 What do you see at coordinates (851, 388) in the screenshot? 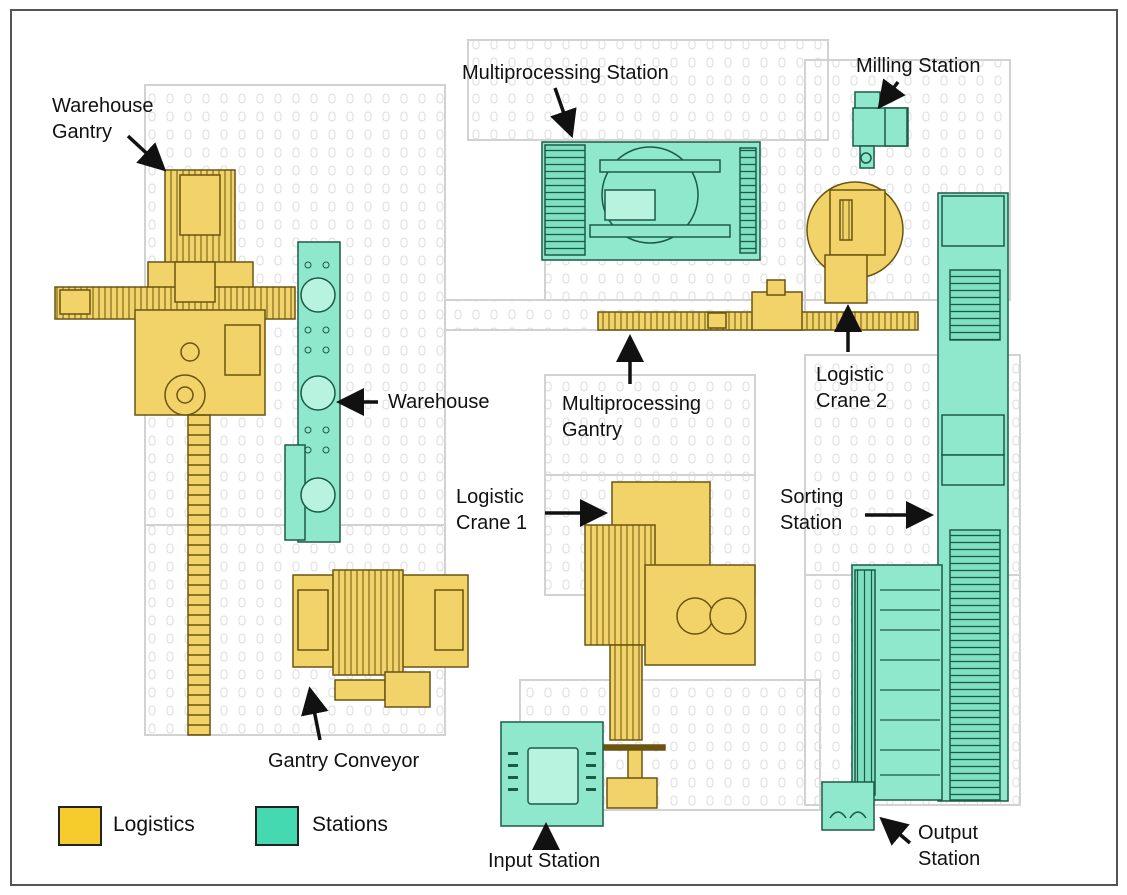
I see `label-logistic-crane-2: Logistic Crane 2` at bounding box center [851, 388].